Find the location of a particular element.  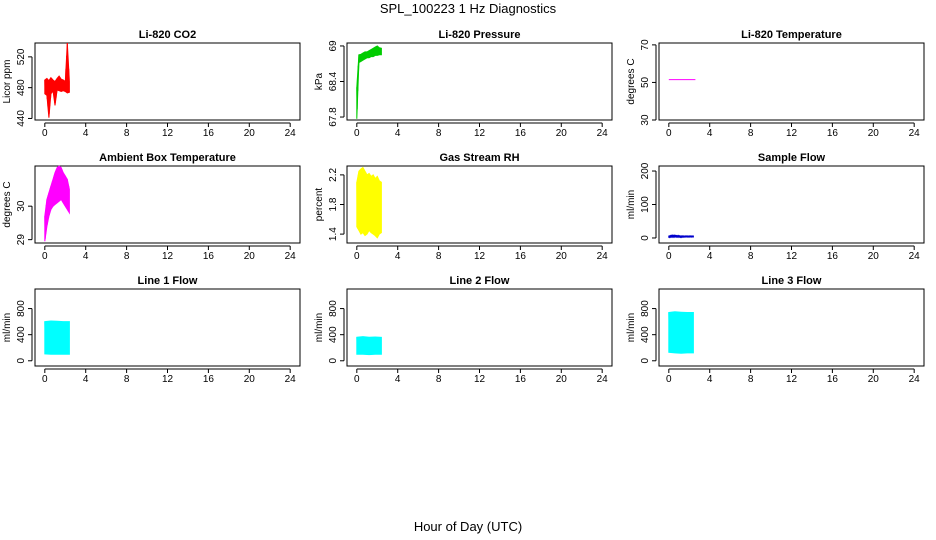

y-axis-label-li-820-pressure: kPa is located at coordinates (319, 81).